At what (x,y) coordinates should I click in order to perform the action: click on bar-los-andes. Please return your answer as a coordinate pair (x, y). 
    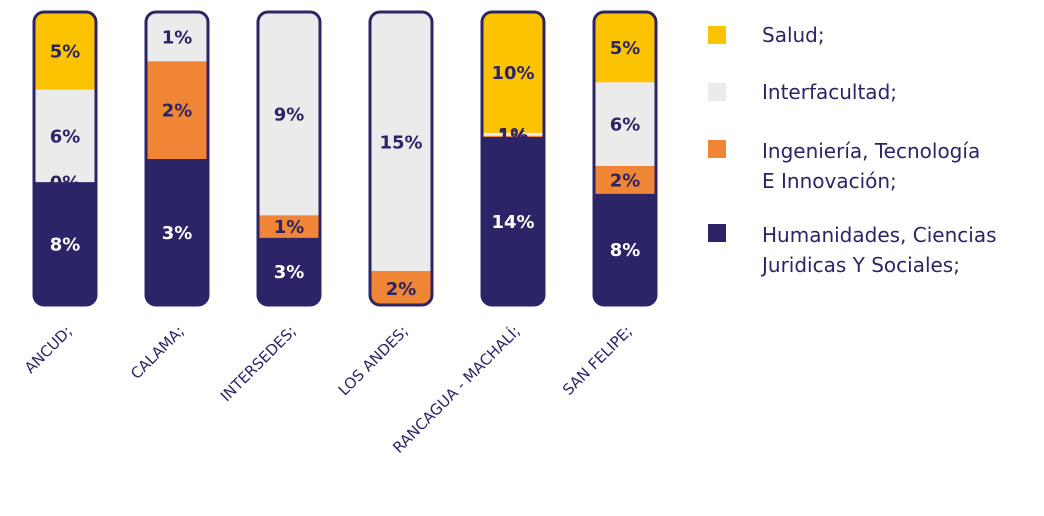
    Looking at the image, I should click on (401, 158).